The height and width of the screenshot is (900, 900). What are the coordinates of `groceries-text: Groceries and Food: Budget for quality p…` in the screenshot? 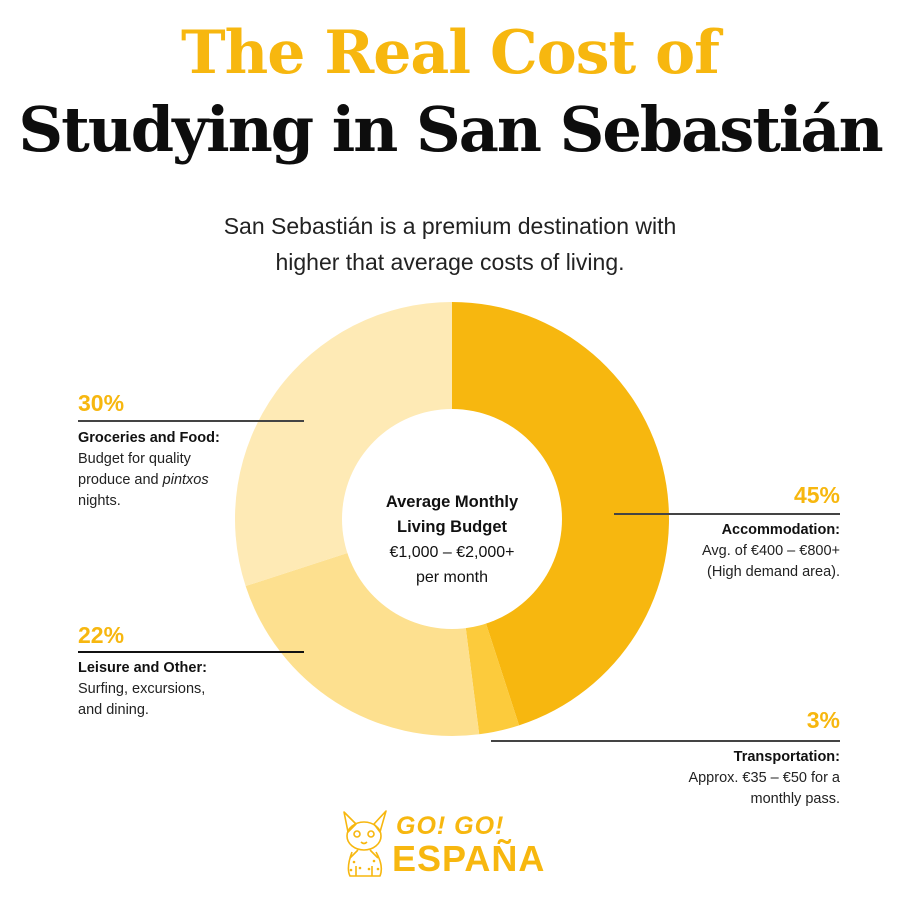 It's located at (193, 470).